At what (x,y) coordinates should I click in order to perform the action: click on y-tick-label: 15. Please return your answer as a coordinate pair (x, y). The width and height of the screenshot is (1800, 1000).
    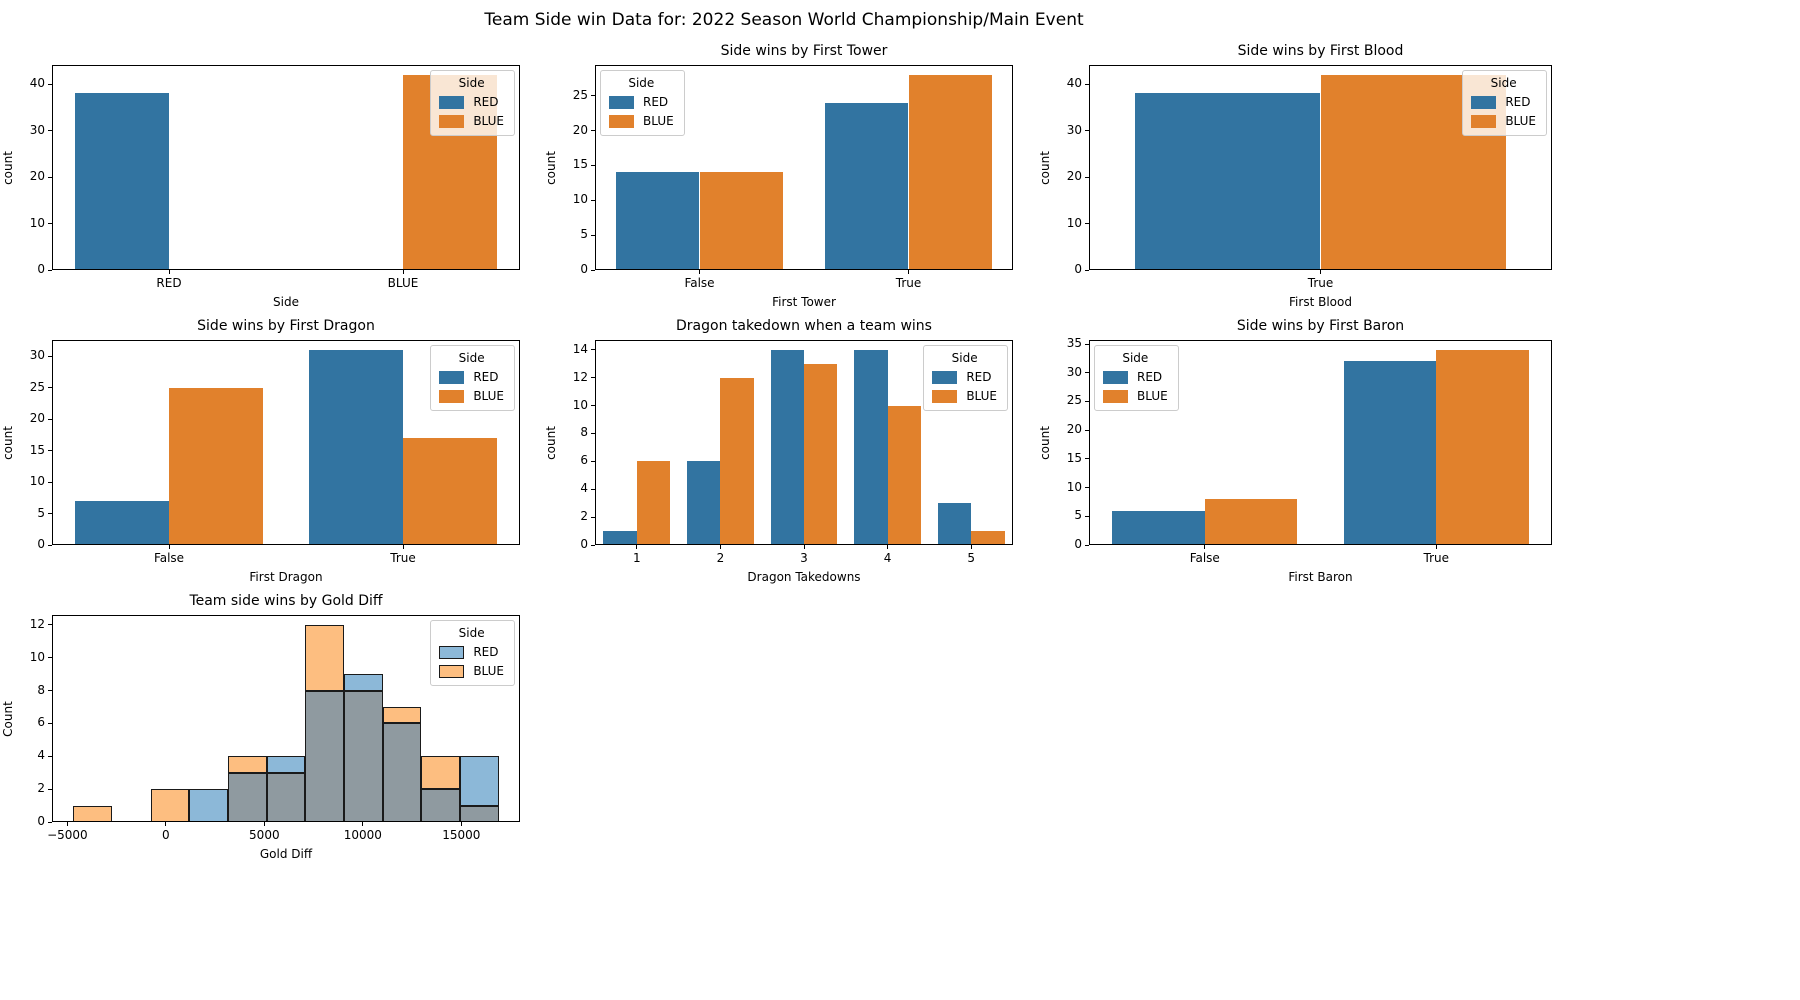
    Looking at the image, I should click on (580, 164).